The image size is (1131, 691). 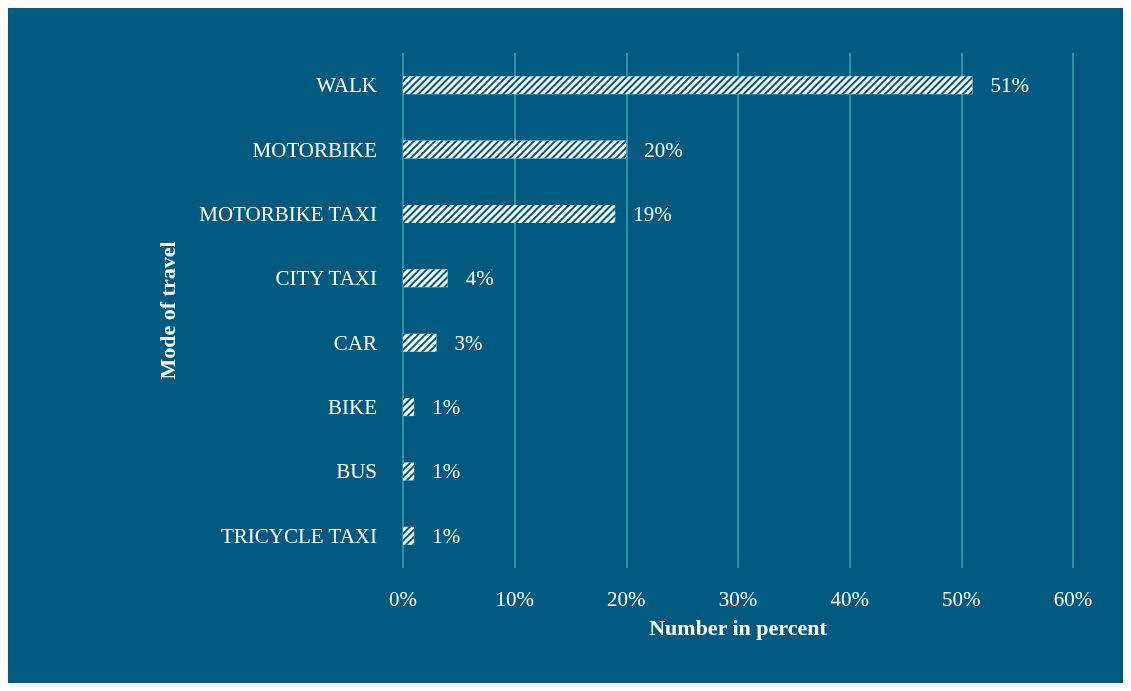 What do you see at coordinates (288, 213) in the screenshot?
I see `y-tick-label: MOTORBIKE TAXI` at bounding box center [288, 213].